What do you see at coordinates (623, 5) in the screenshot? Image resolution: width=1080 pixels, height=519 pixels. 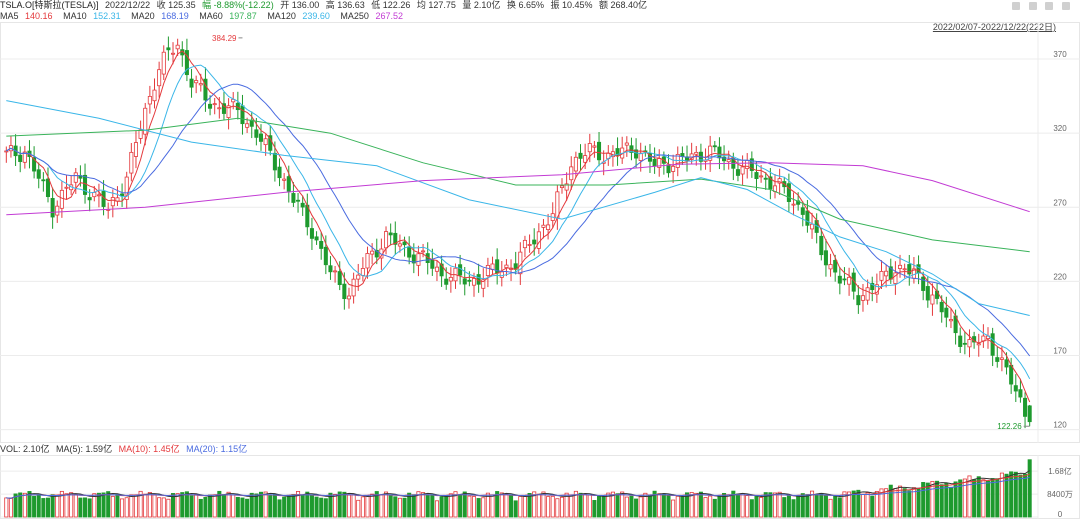 I see `amount-label: 额 268.40亿` at bounding box center [623, 5].